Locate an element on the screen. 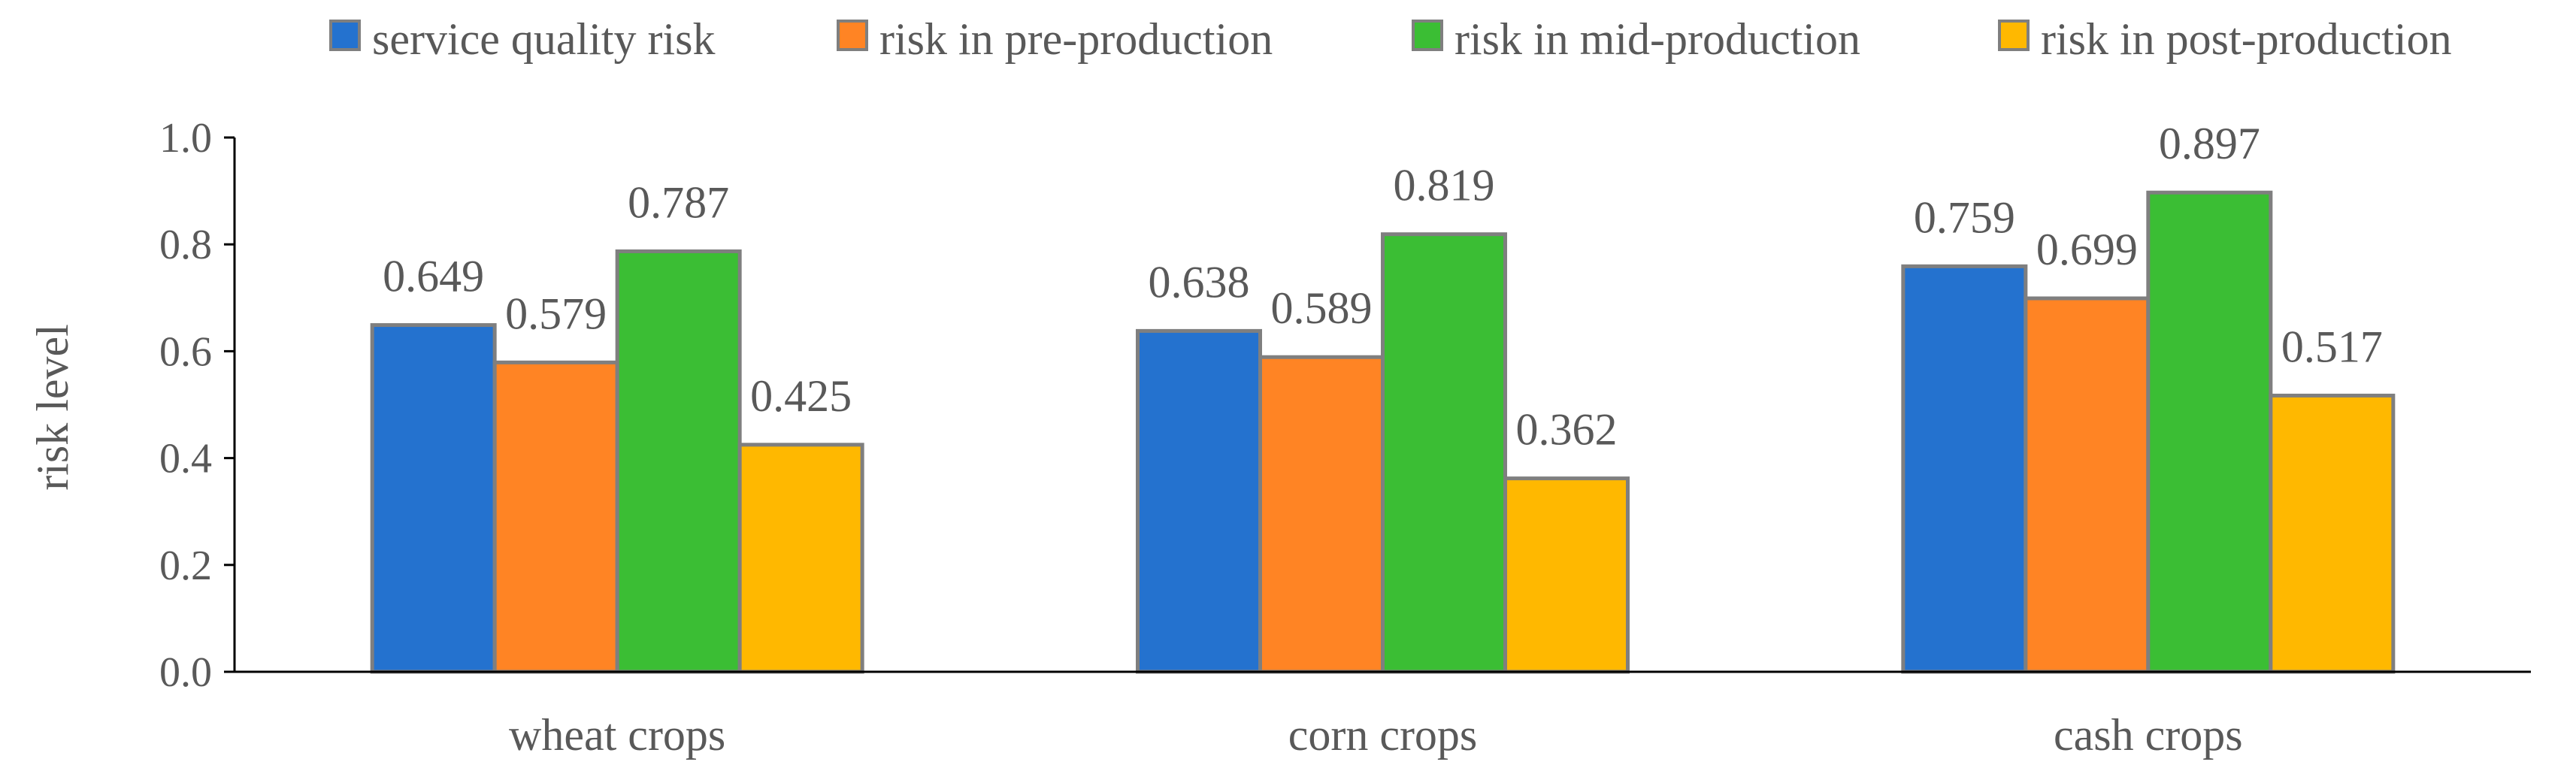  y-tick-label: 1.0 is located at coordinates (185, 138).